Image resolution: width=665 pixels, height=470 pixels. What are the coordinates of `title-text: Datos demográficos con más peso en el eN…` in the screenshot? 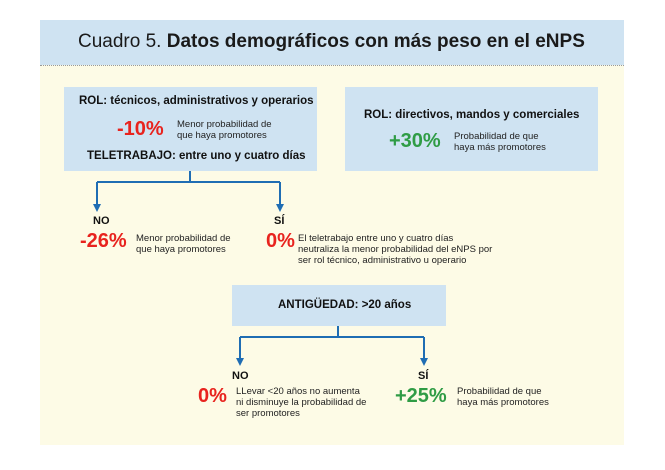 It's located at (375, 41).